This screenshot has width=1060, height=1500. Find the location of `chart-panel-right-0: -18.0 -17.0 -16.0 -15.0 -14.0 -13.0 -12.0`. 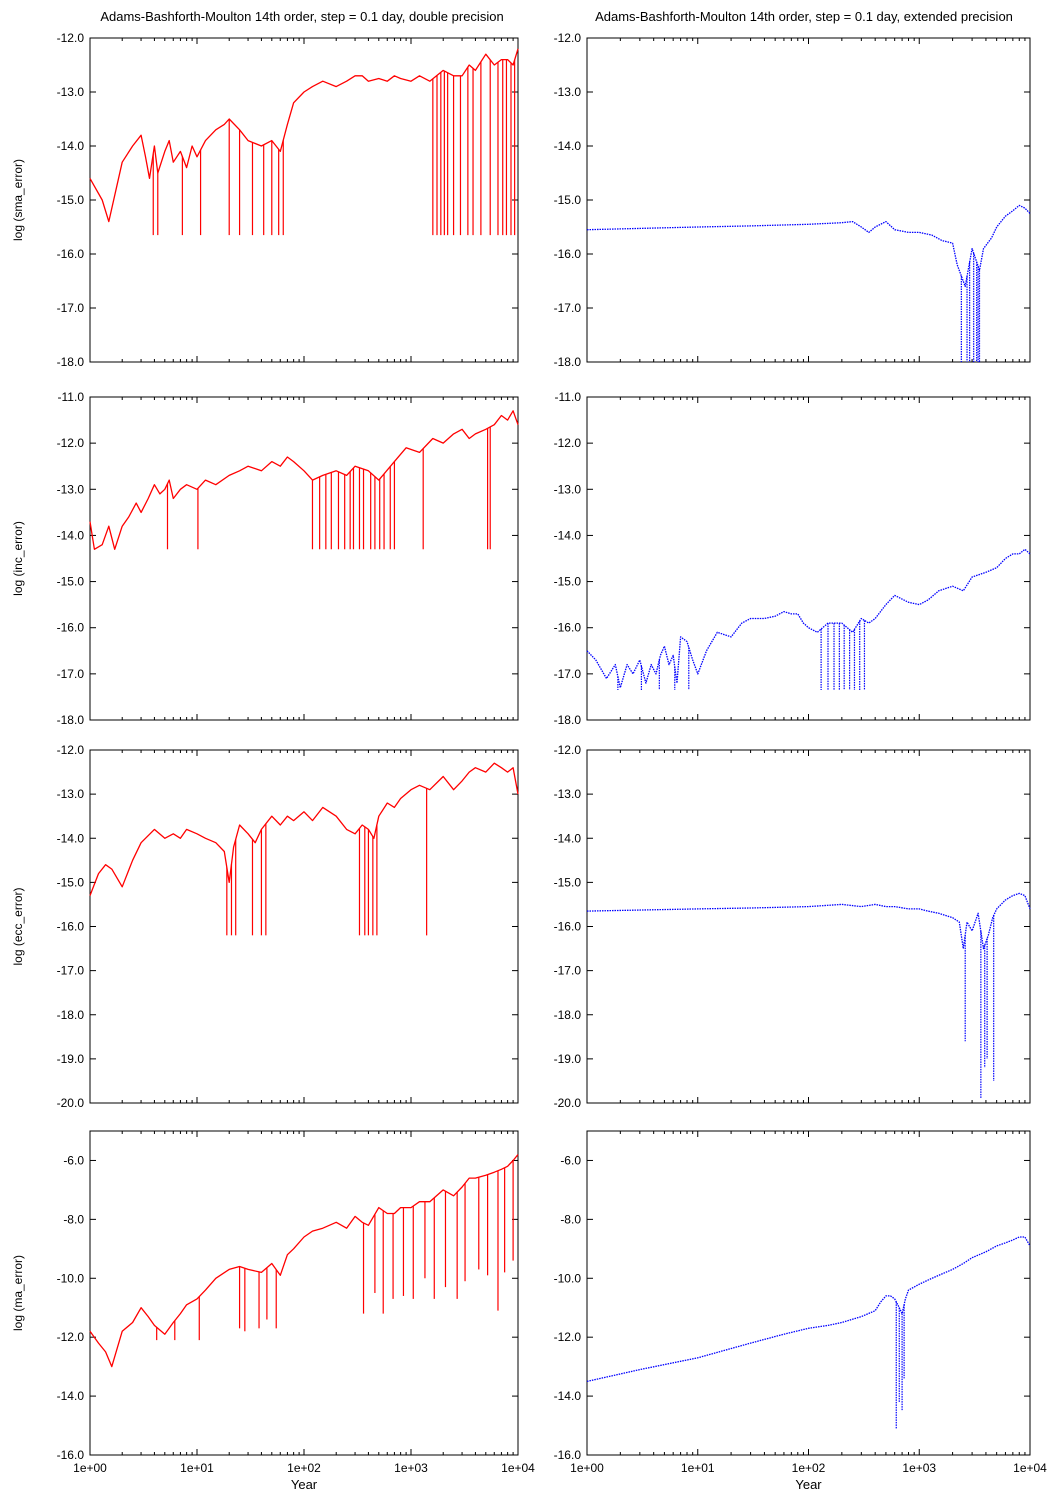

chart-panel-right-0: -18.0 -17.0 -16.0 -15.0 -14.0 -13.0 -12.0 is located at coordinates (792, 200).